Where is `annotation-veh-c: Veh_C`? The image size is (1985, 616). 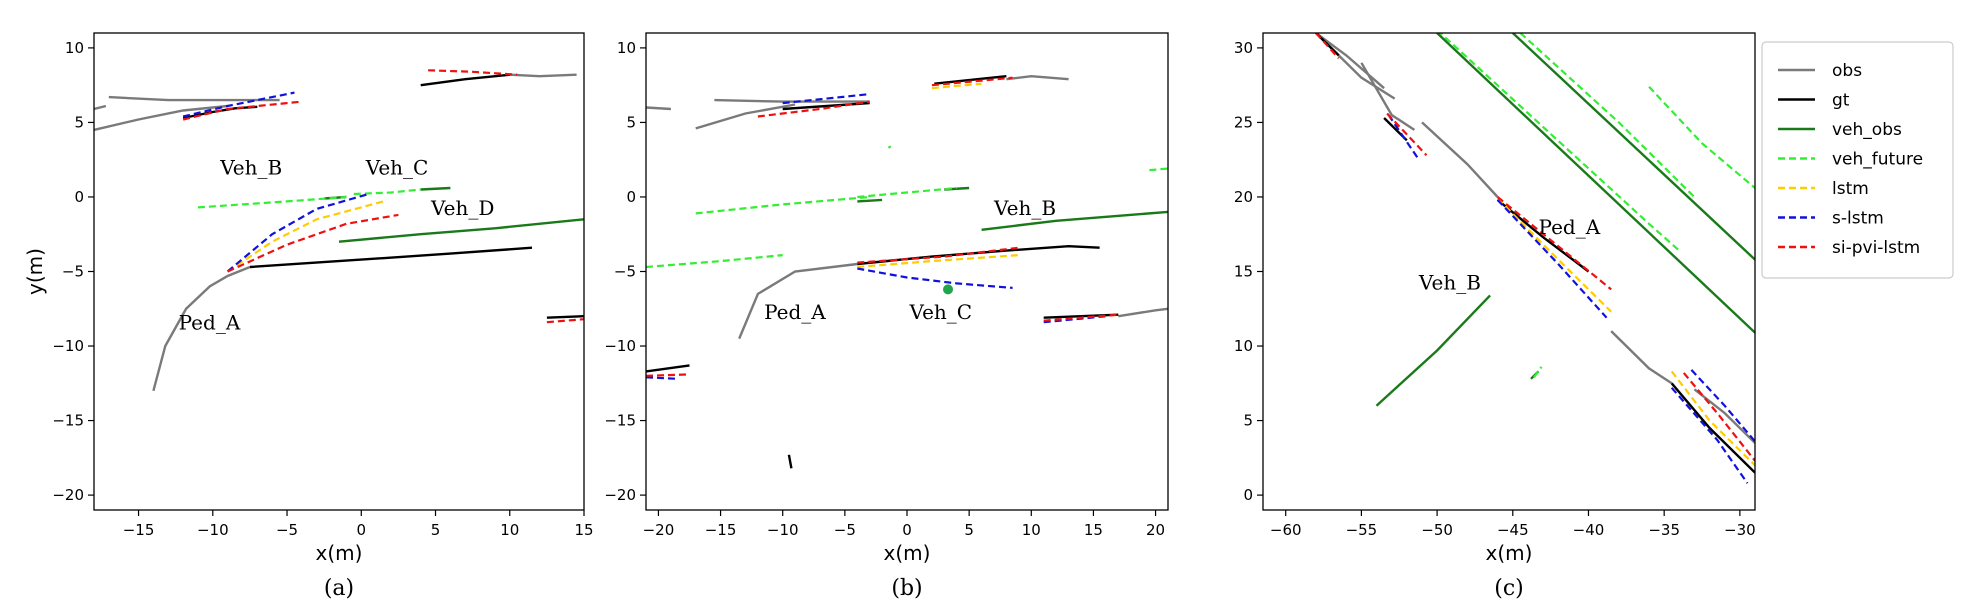
annotation-veh-c: Veh_C is located at coordinates (397, 168).